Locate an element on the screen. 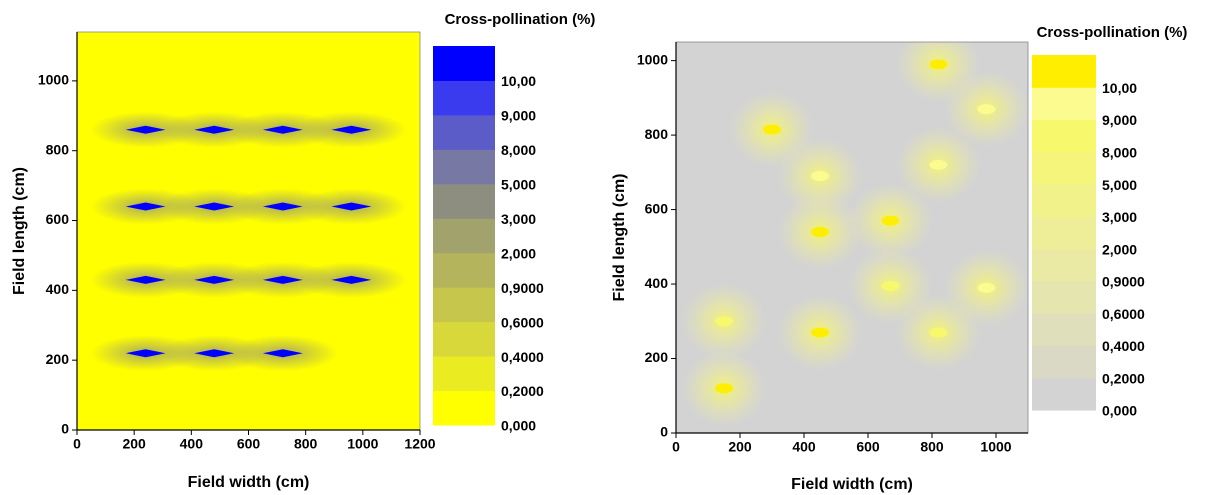 Image resolution: width=1208 pixels, height=495 pixels. contour-field is located at coordinates (248, 241).